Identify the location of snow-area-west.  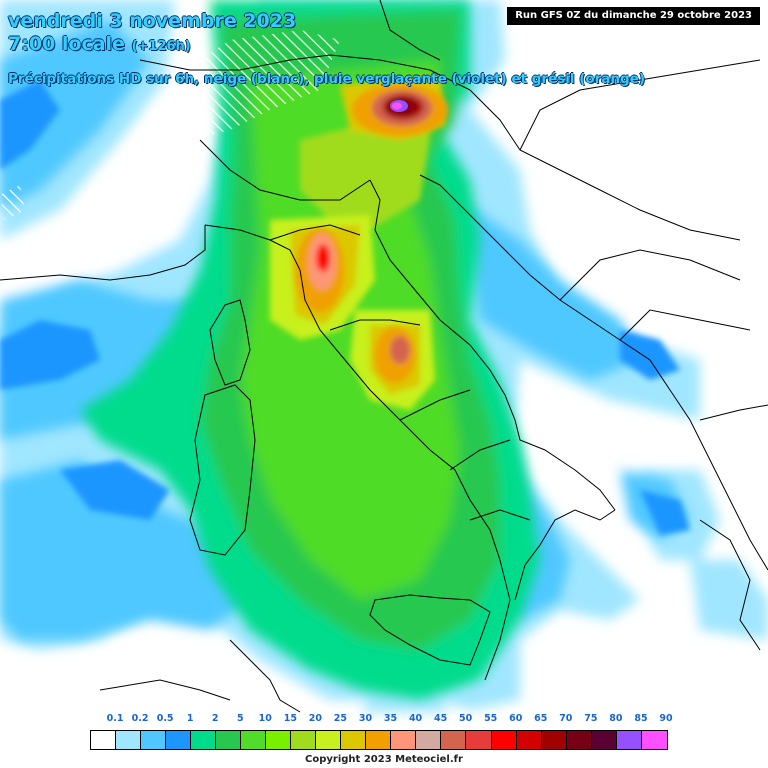
(12, 202).